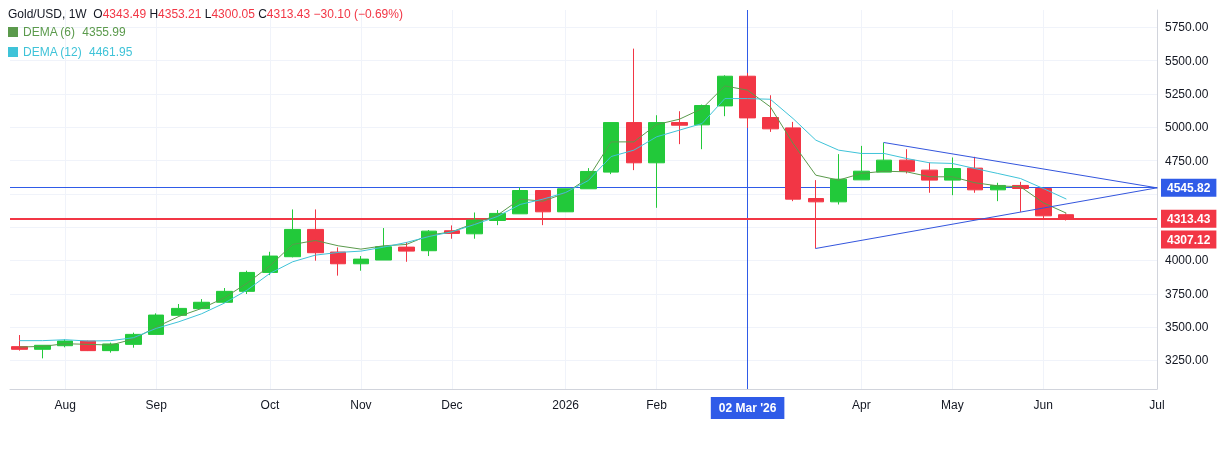  What do you see at coordinates (104, 32) in the screenshot?
I see `annotation: 4355.99` at bounding box center [104, 32].